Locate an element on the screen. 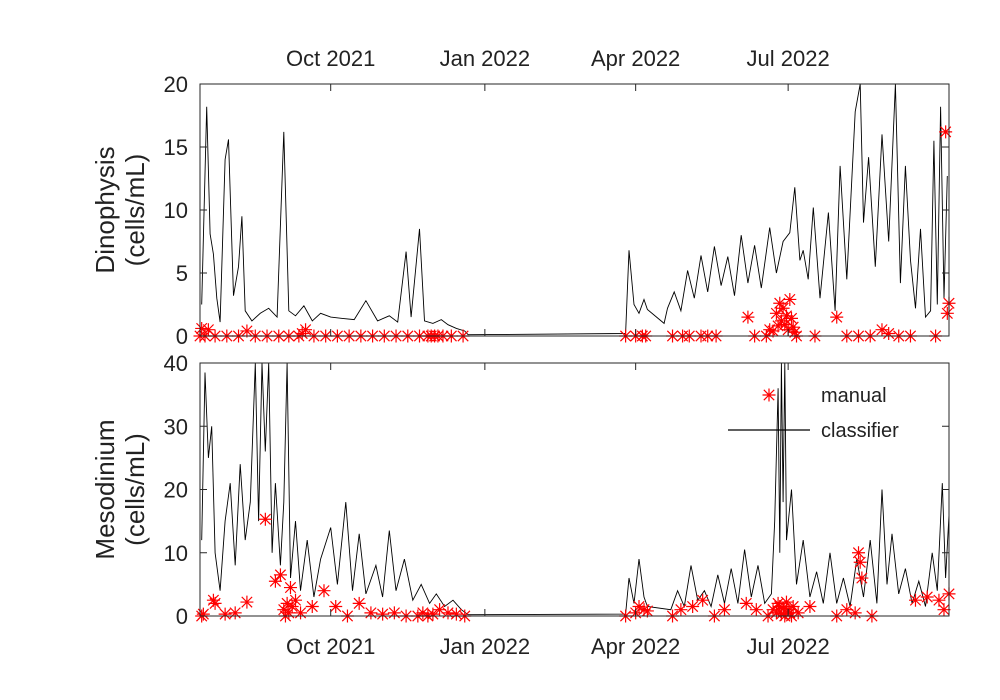 The height and width of the screenshot is (700, 1000). y-tick-label: 0 is located at coordinates (182, 616).